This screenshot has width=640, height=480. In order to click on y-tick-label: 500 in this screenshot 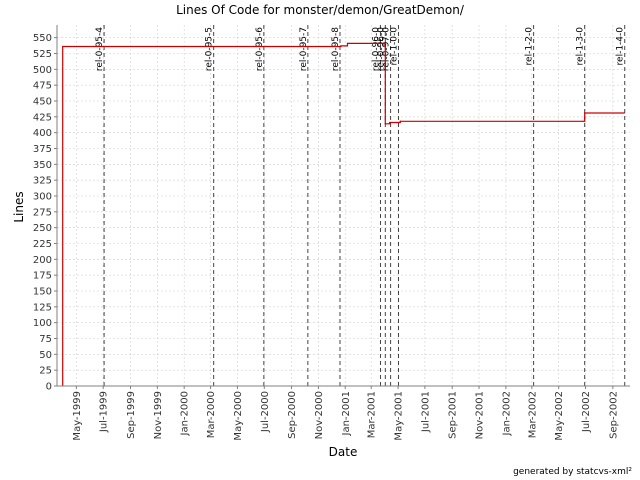, I will do `click(42, 70)`.